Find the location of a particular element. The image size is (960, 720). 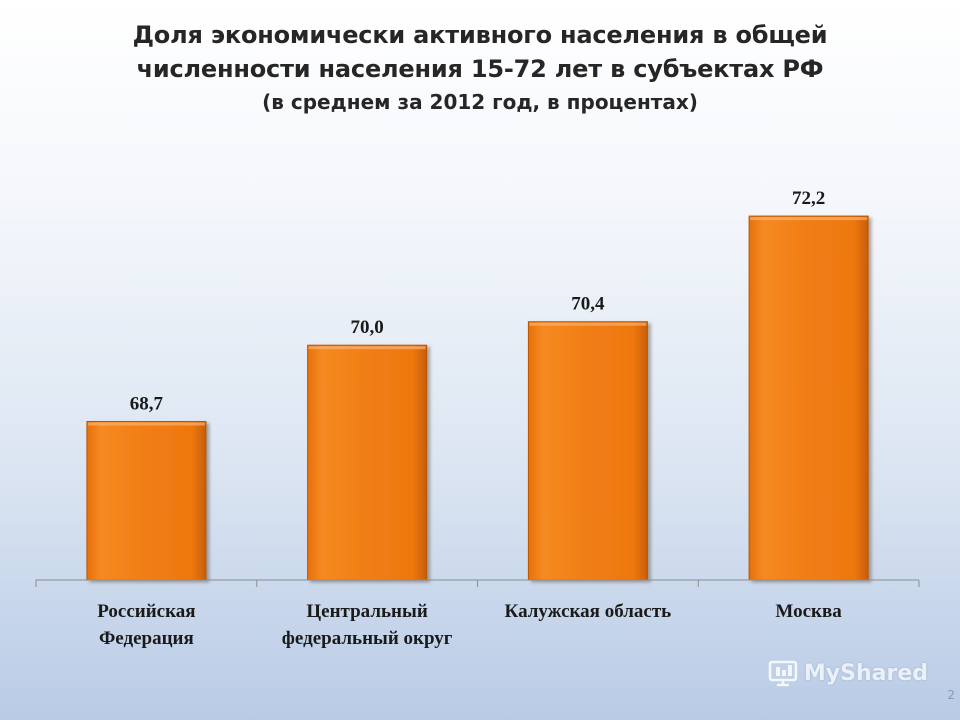

watermark-text: MyShared is located at coordinates (865, 673).